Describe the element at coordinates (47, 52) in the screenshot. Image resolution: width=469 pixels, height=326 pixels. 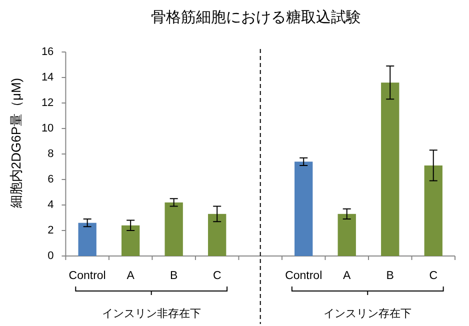
I see `y-tick-label: 16` at that location.